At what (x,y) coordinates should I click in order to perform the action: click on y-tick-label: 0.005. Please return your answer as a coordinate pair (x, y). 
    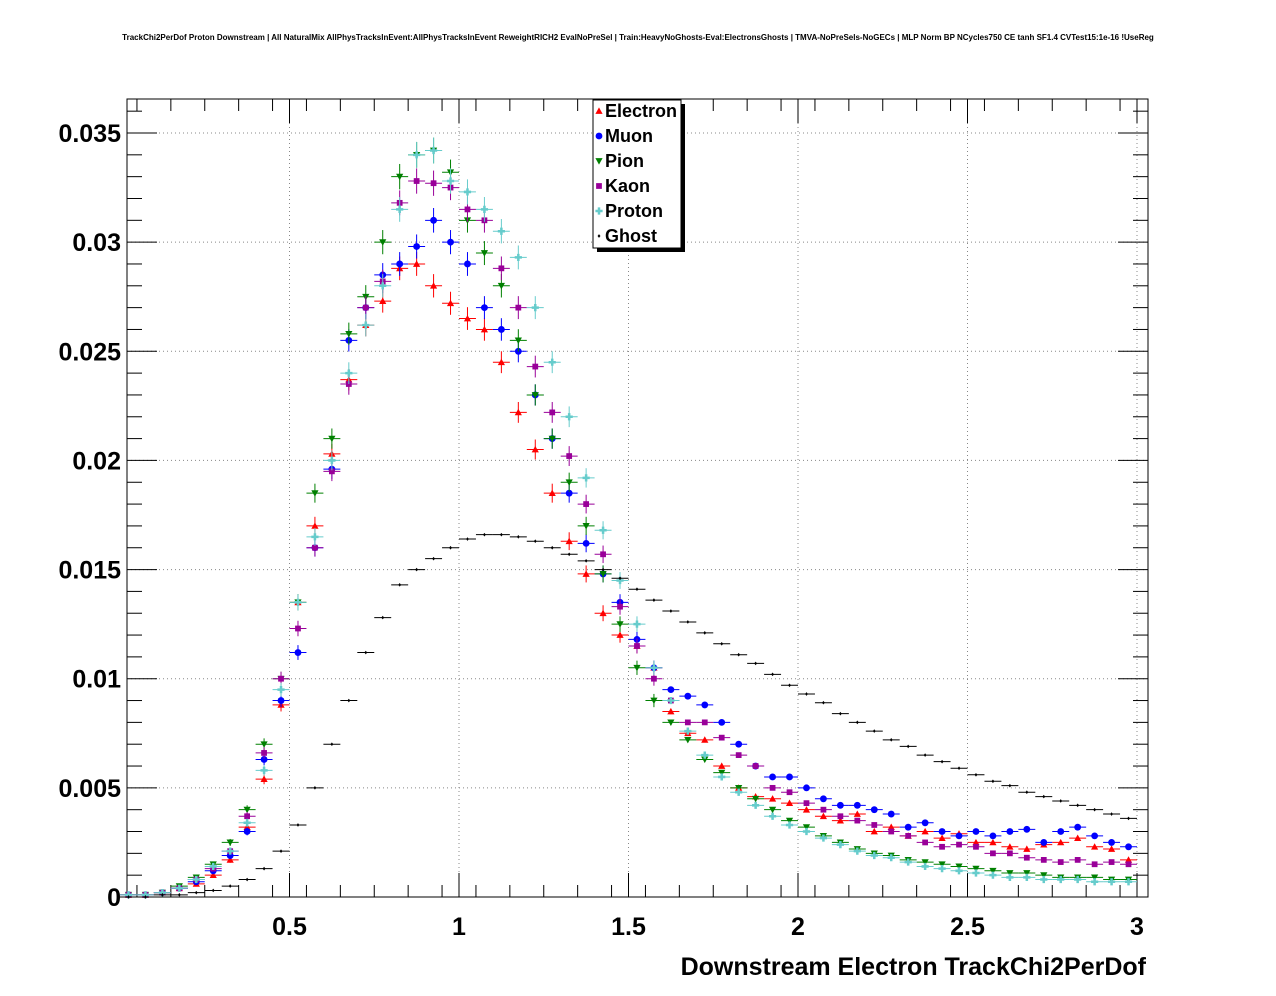
    Looking at the image, I should click on (89, 789).